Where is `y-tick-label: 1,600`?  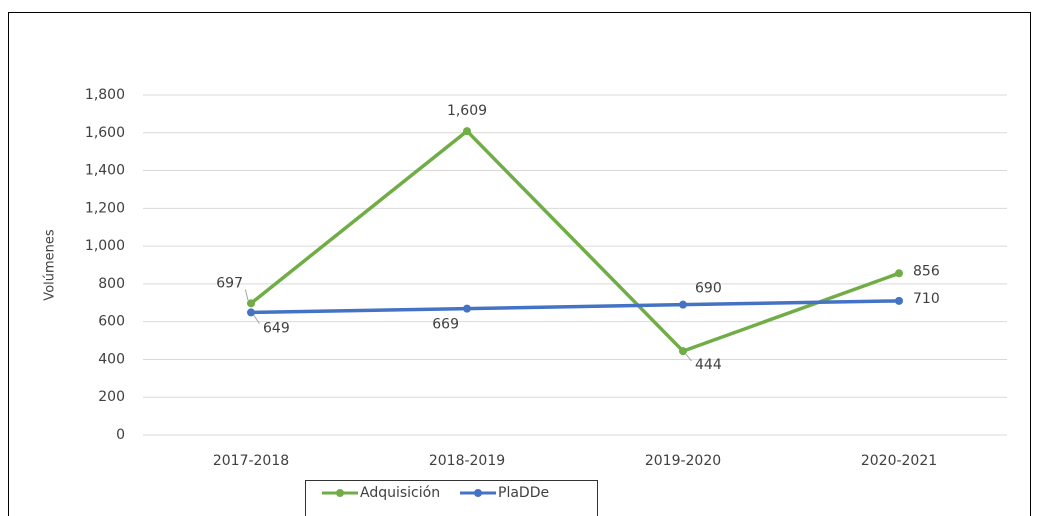
y-tick-label: 1,600 is located at coordinates (105, 133).